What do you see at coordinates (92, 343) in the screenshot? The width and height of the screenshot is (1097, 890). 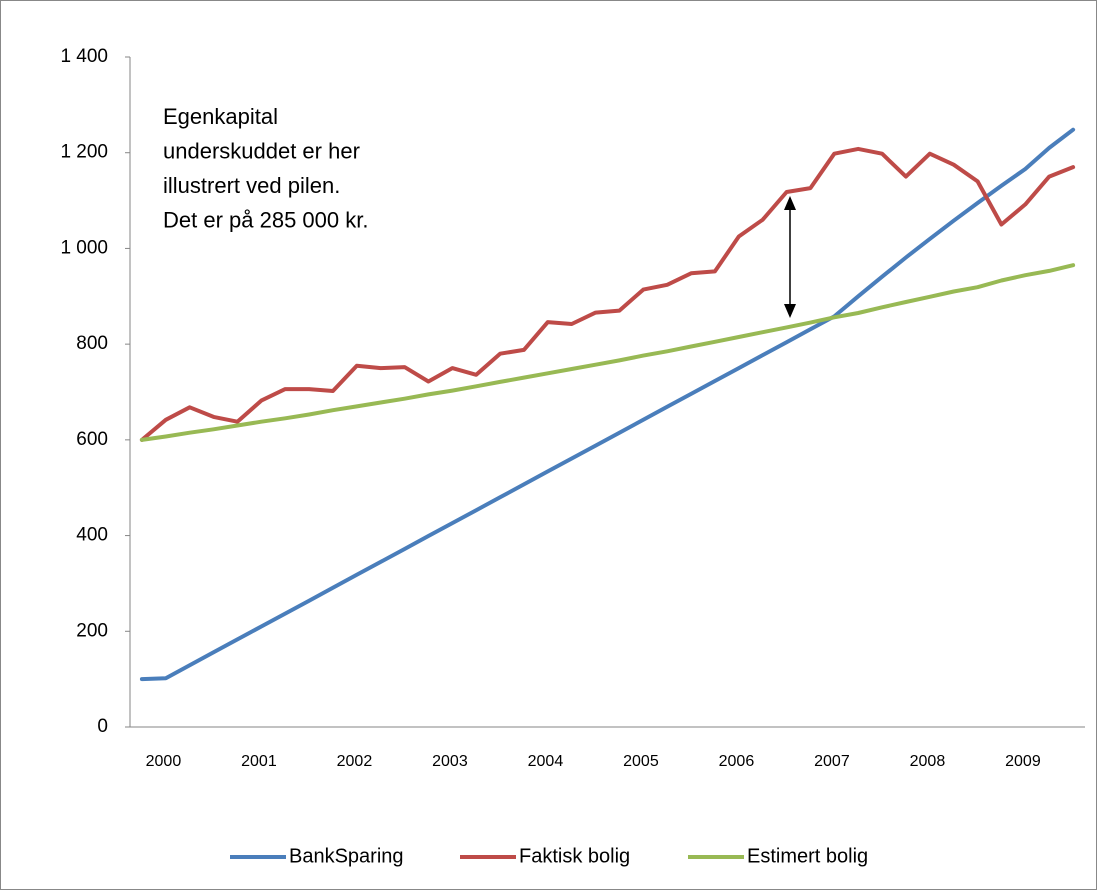 I see `y-tick-label: 800` at bounding box center [92, 343].